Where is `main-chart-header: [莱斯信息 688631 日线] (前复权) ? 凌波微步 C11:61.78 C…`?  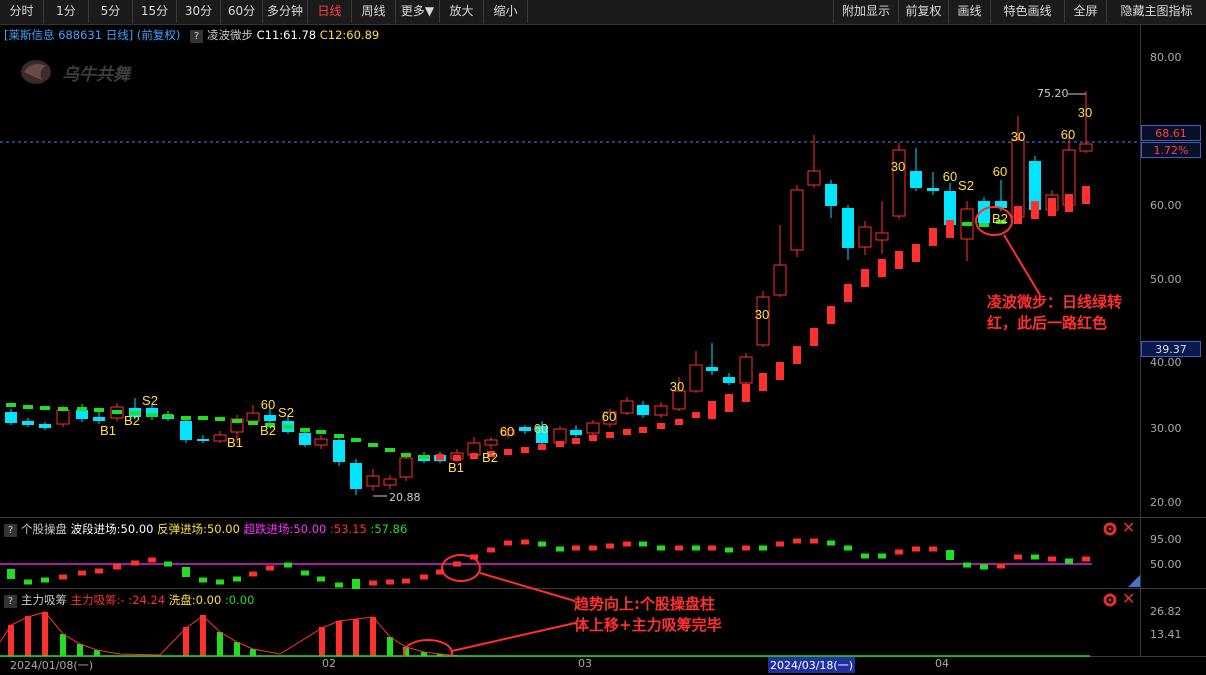 main-chart-header: [莱斯信息 688631 日线] (前复权) ? 凌波微步 C11:61.78 C… is located at coordinates (191, 35).